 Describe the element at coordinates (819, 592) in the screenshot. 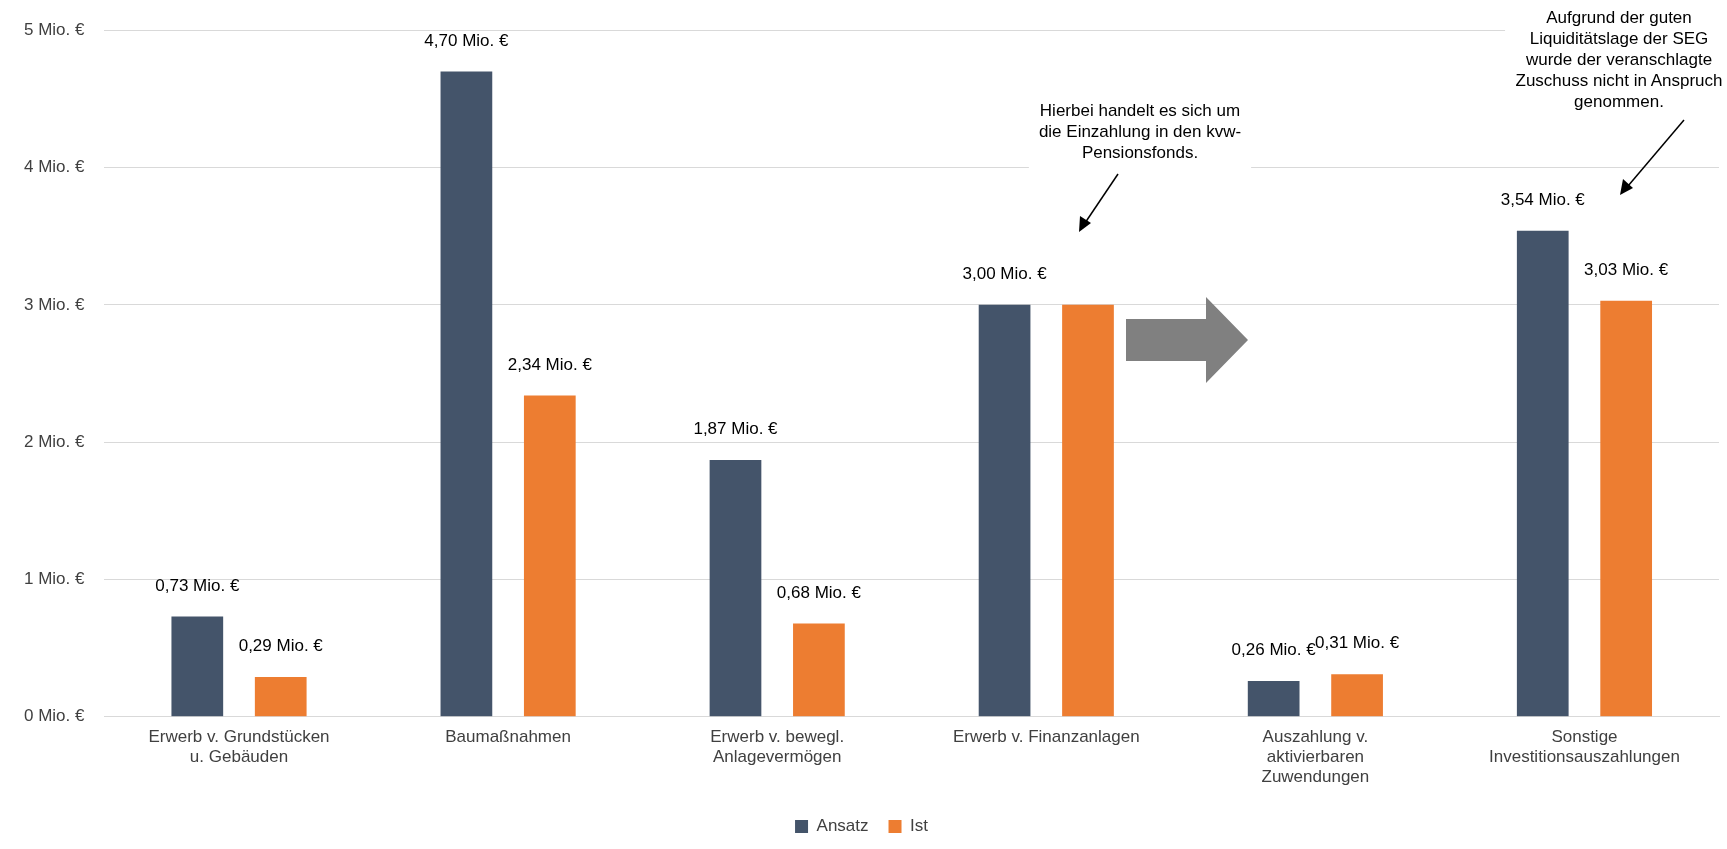

I see `data-label: 0,68 Mio. €` at that location.